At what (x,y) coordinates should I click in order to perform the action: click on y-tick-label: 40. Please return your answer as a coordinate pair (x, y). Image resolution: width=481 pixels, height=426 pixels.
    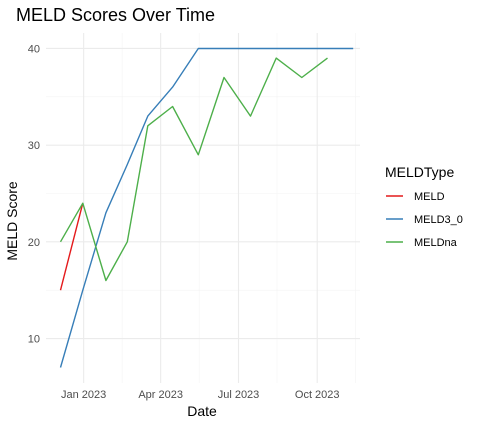
    Looking at the image, I should click on (34, 49).